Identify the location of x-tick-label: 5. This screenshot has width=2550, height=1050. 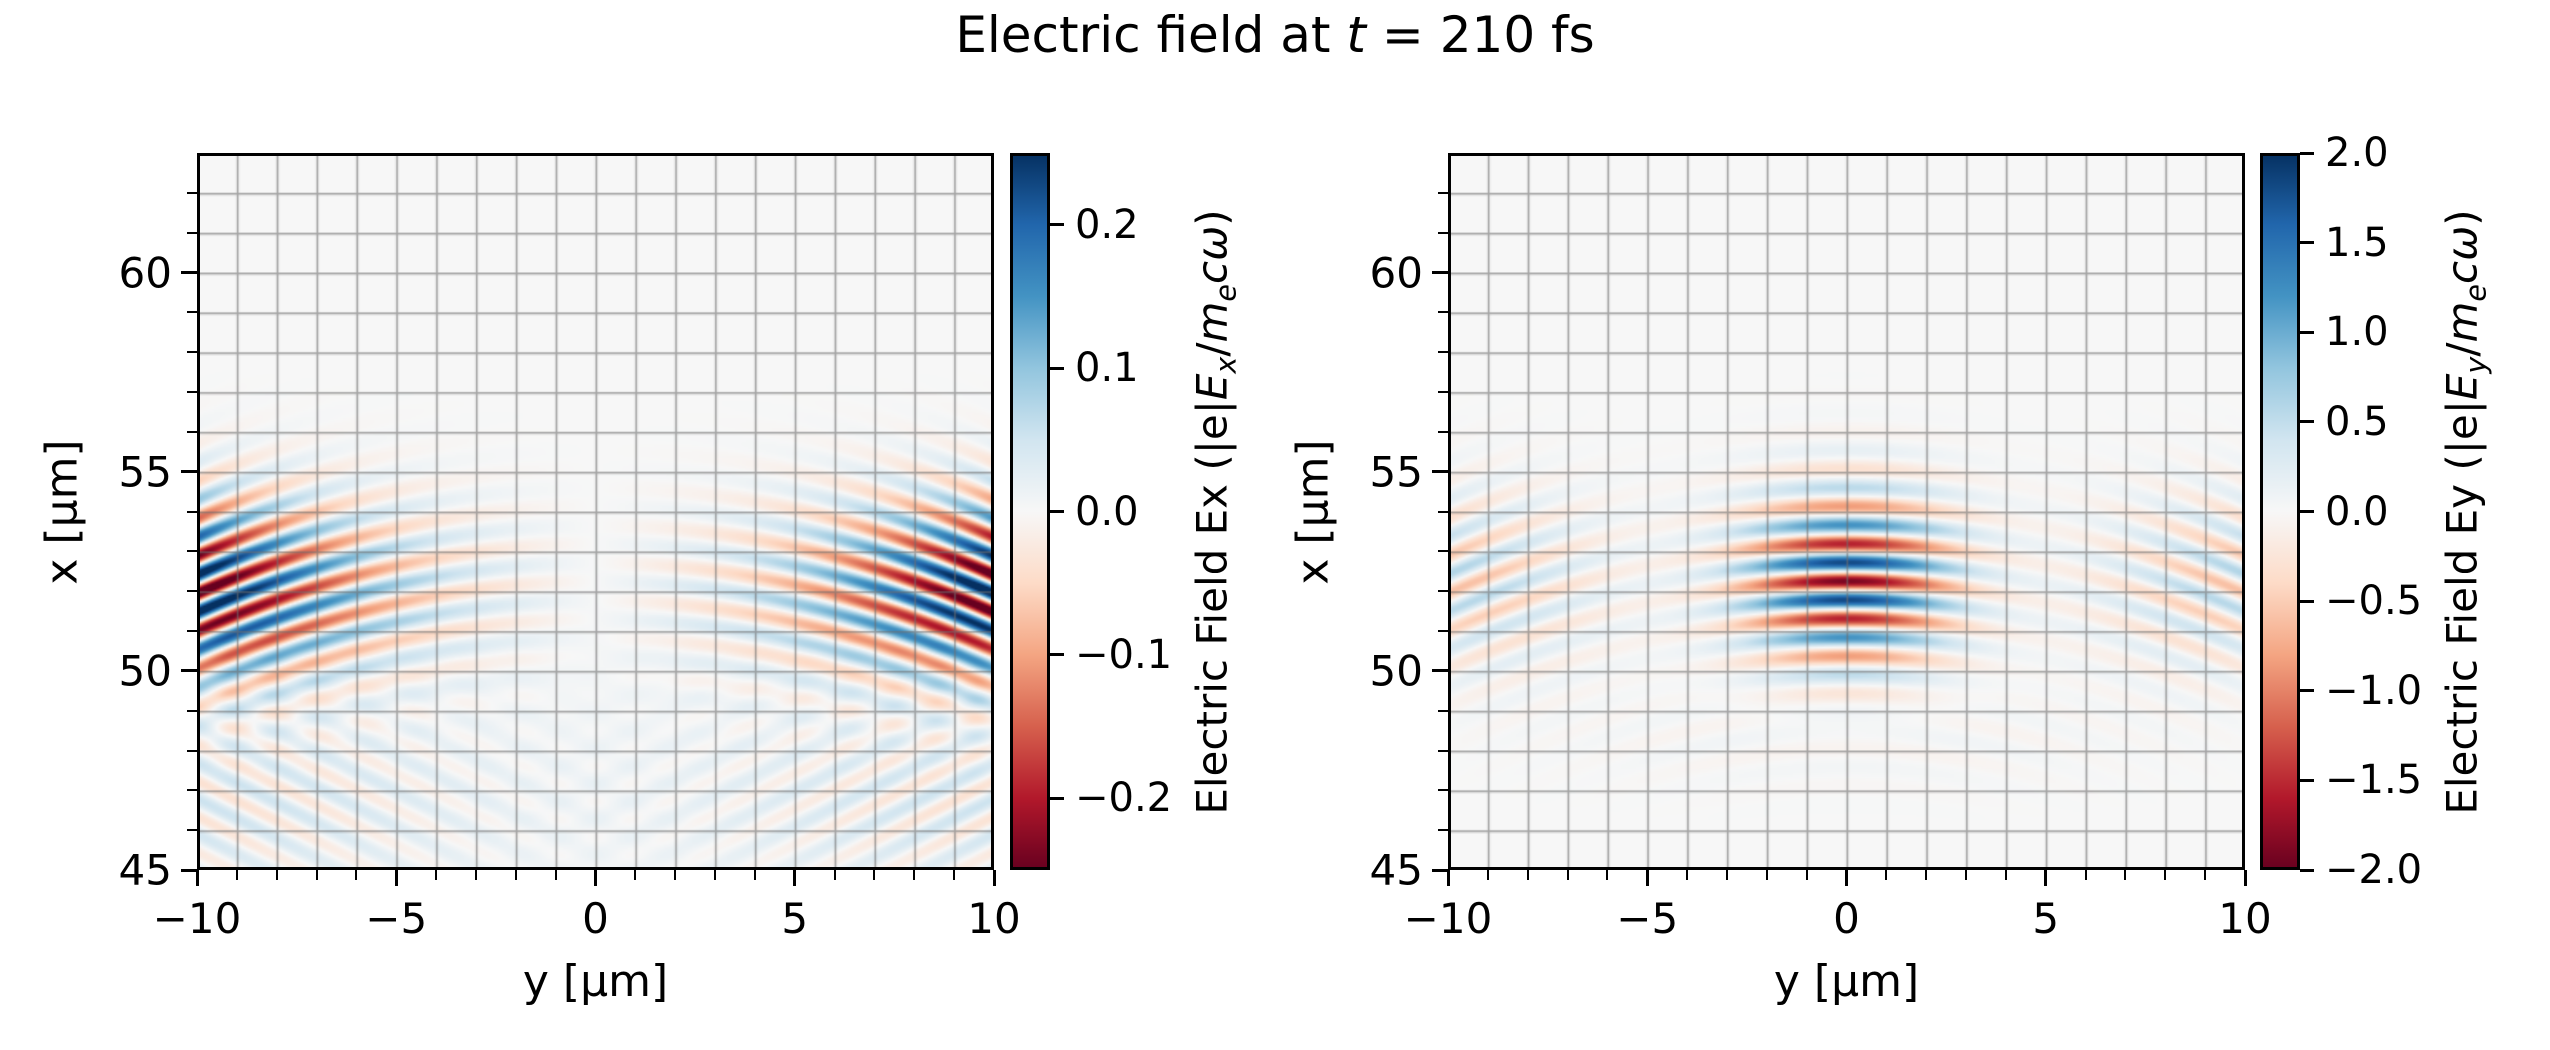
(2046, 918).